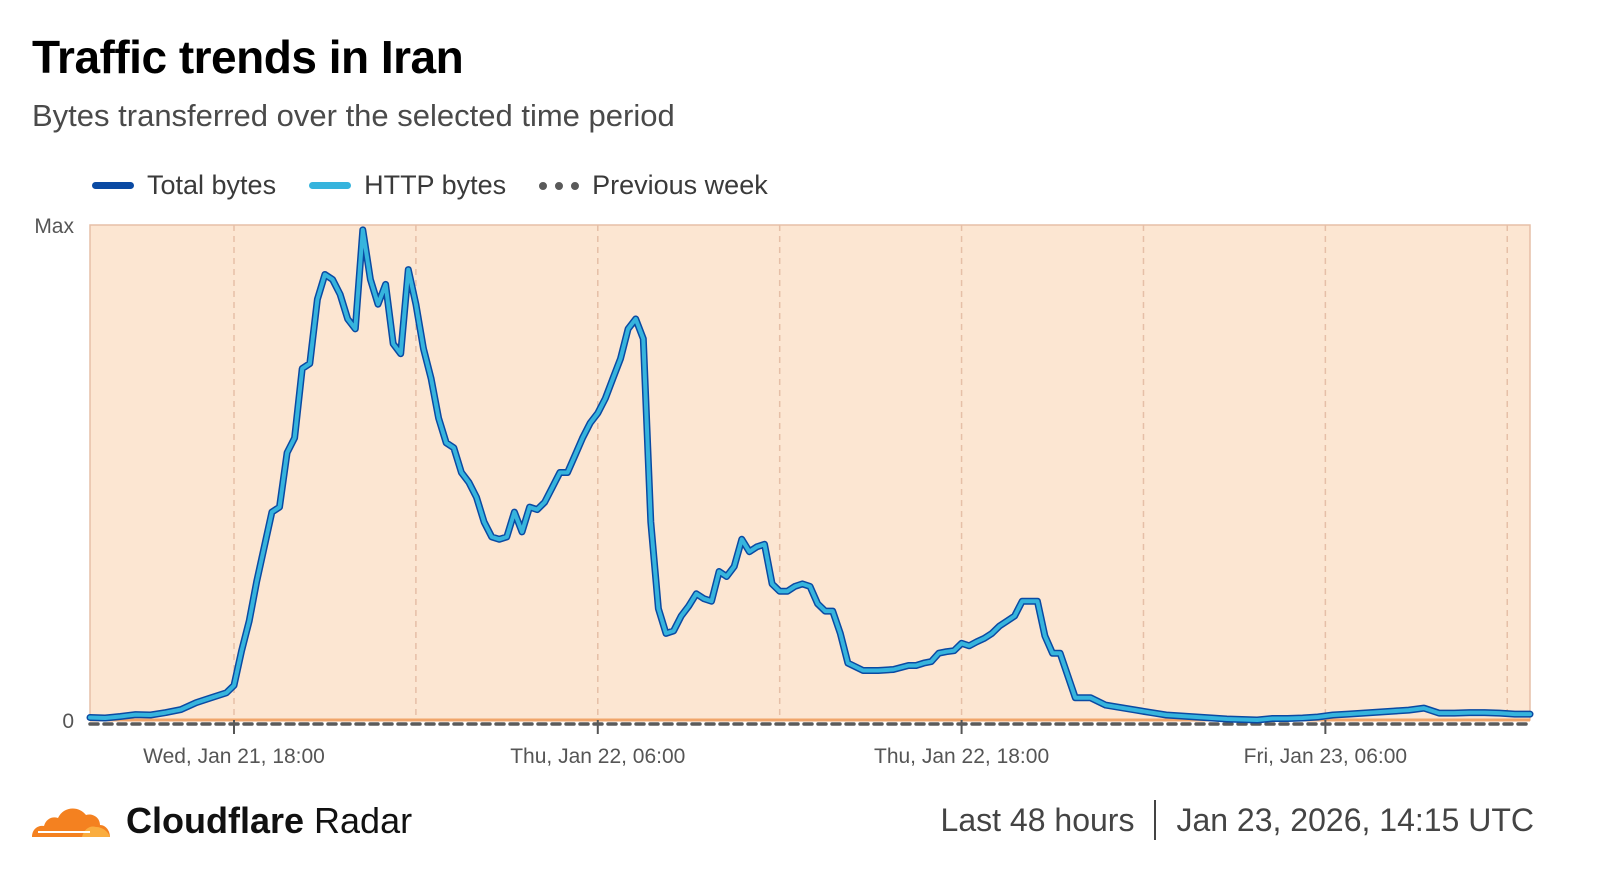 This screenshot has width=1600, height=890. I want to click on footer-separator, so click(1155, 820).